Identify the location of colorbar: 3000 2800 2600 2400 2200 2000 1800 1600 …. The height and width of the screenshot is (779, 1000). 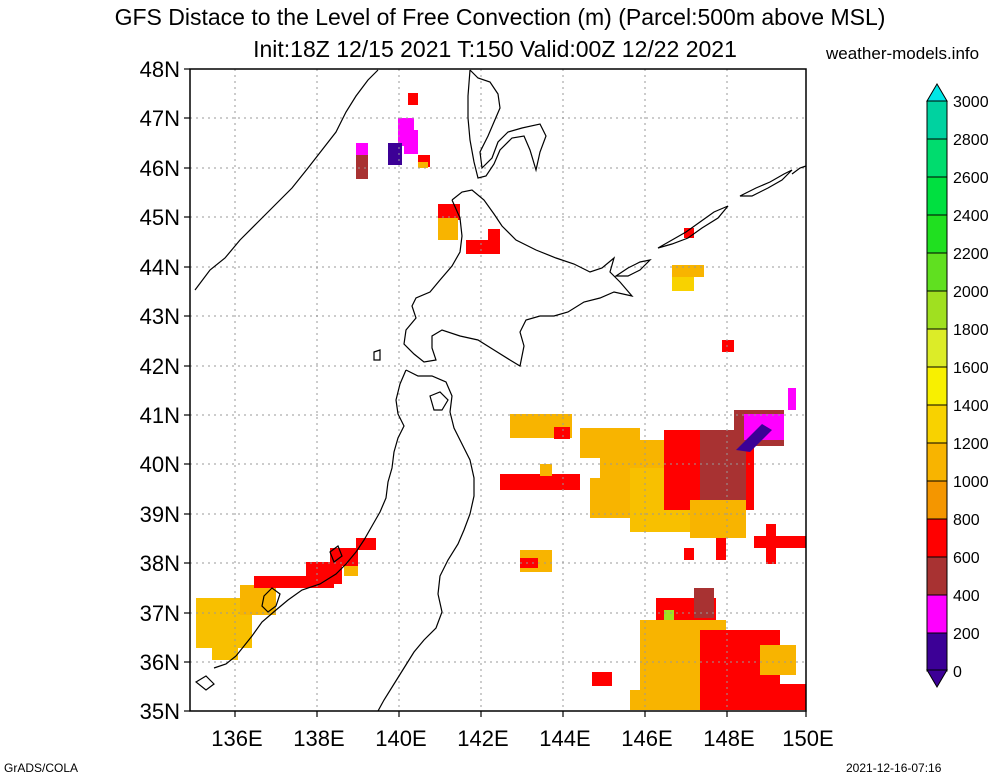
(957, 385).